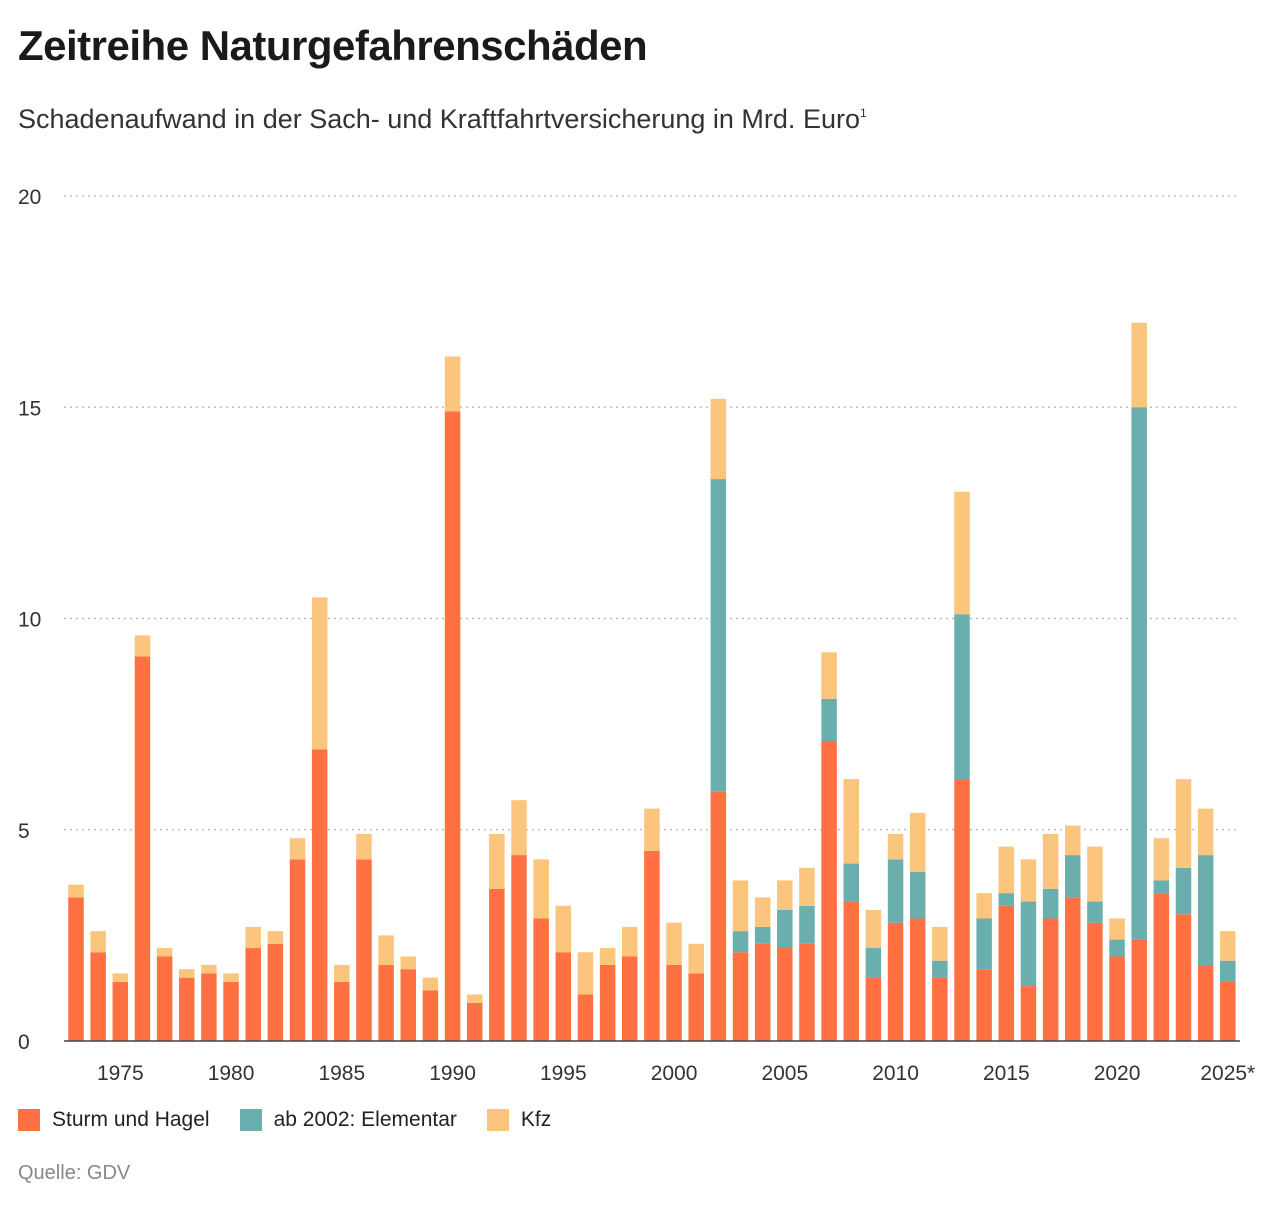 This screenshot has width=1280, height=1212. I want to click on legend-swatch-sturm-hagel, so click(29, 1120).